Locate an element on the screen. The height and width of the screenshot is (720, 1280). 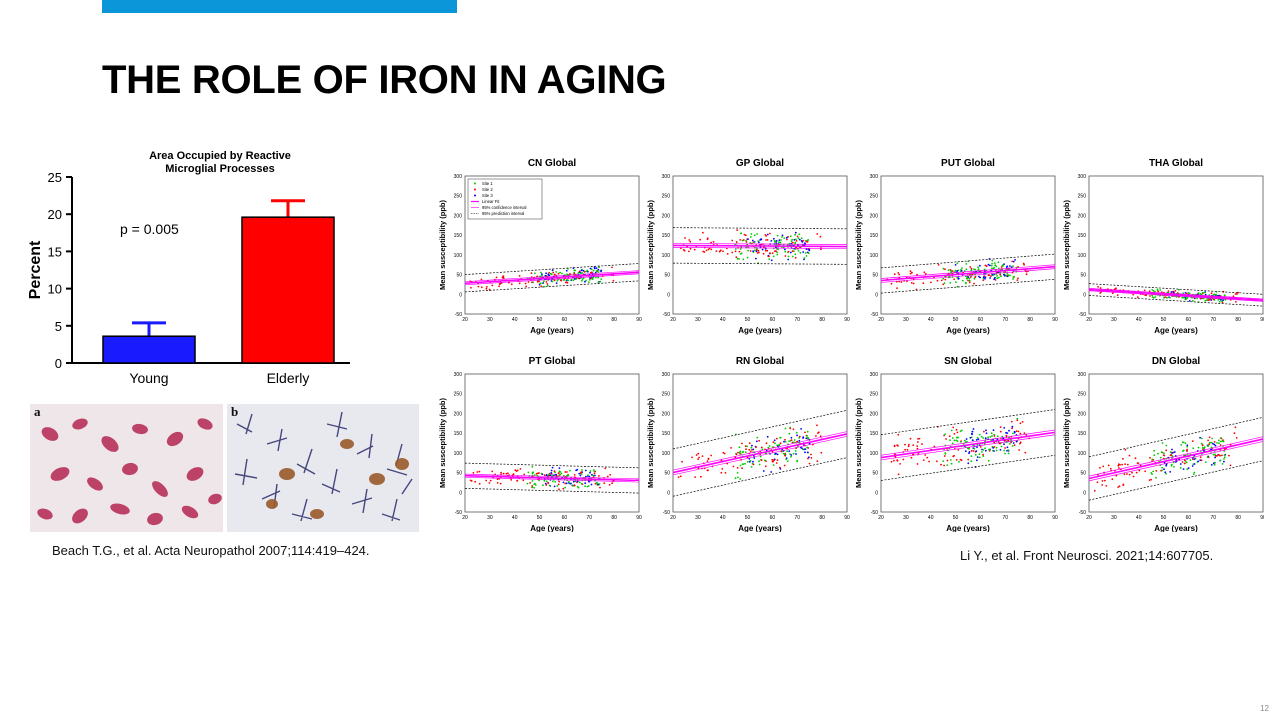
panel-b-label: b is located at coordinates (235, 411).